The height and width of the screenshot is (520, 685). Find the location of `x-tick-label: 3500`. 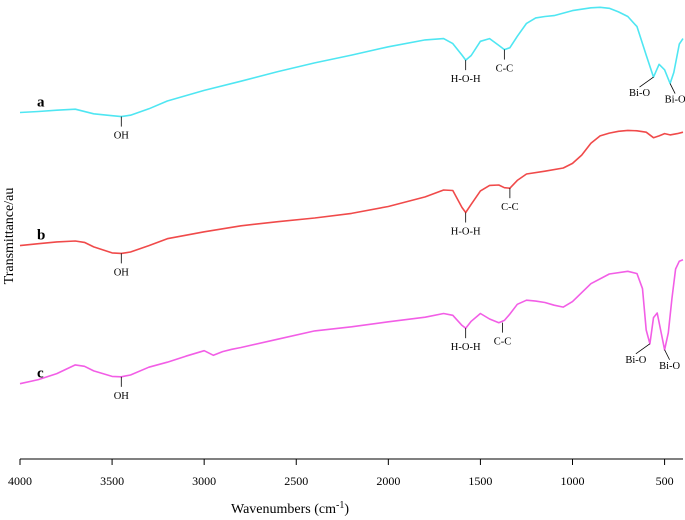

x-tick-label: 3500 is located at coordinates (112, 481).